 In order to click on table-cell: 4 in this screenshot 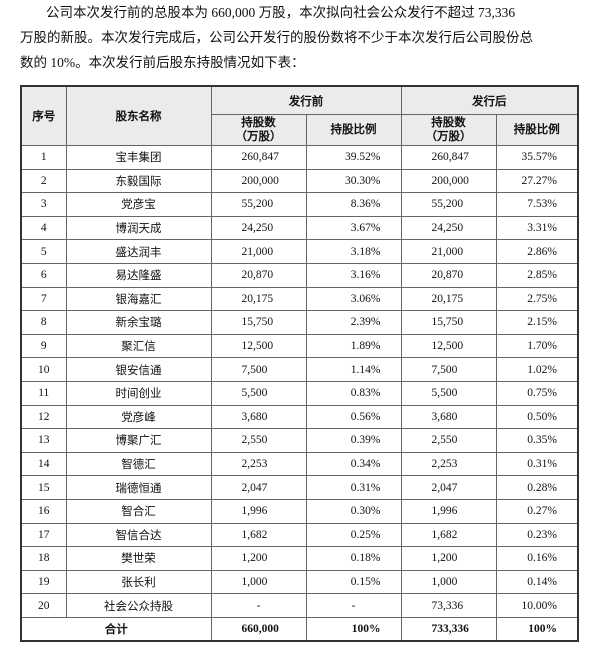, I will do `click(43, 228)`.